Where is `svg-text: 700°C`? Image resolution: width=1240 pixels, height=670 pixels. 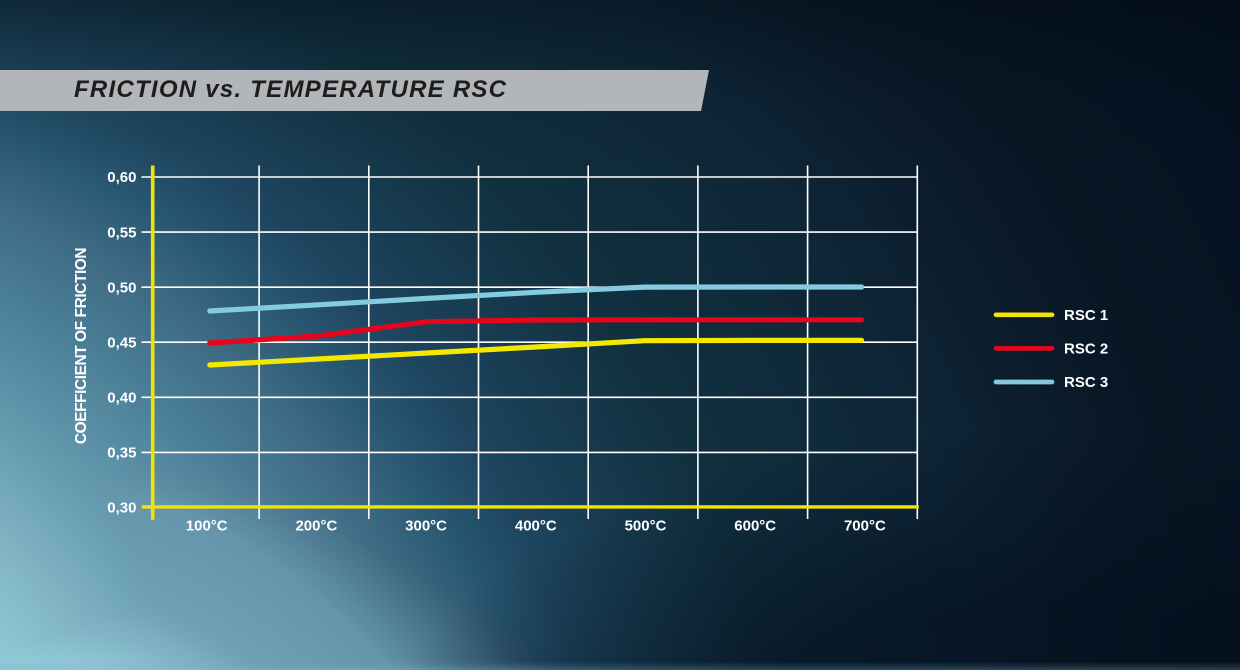
svg-text: 700°C is located at coordinates (865, 526).